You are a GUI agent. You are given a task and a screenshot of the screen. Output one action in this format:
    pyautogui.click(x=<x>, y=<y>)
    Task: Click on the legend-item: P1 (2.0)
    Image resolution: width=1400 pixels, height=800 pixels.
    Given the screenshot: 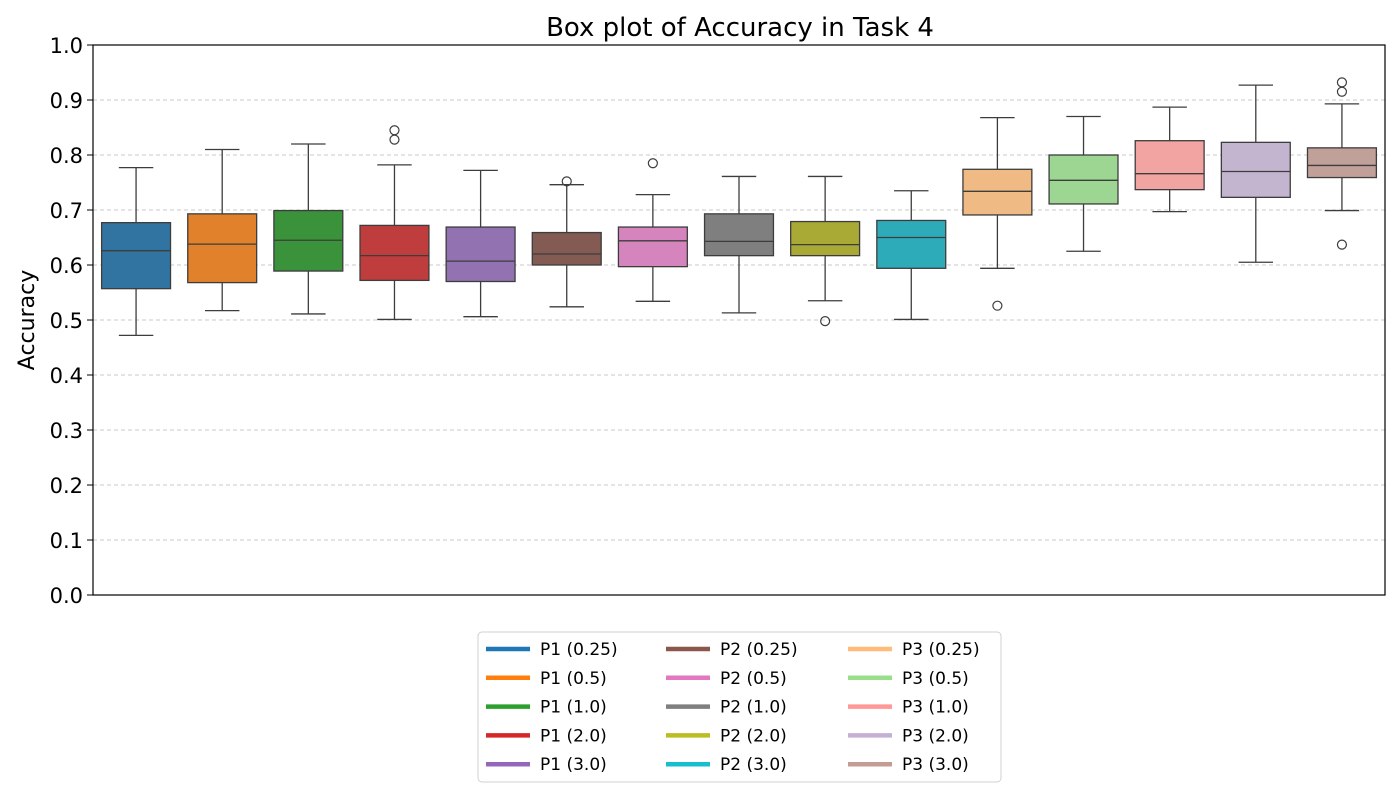 What is the action you would take?
    pyautogui.click(x=546, y=736)
    